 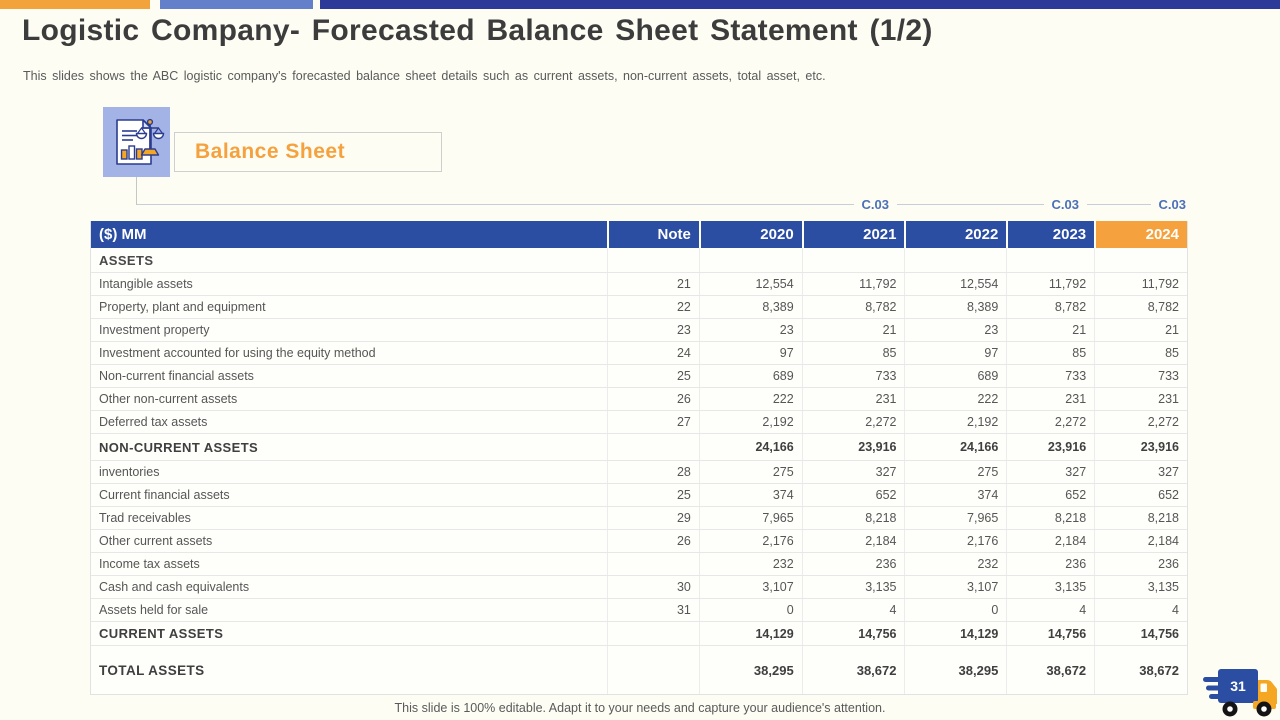 What do you see at coordinates (955, 541) in the screenshot?
I see `value-cell-2022: 2,176` at bounding box center [955, 541].